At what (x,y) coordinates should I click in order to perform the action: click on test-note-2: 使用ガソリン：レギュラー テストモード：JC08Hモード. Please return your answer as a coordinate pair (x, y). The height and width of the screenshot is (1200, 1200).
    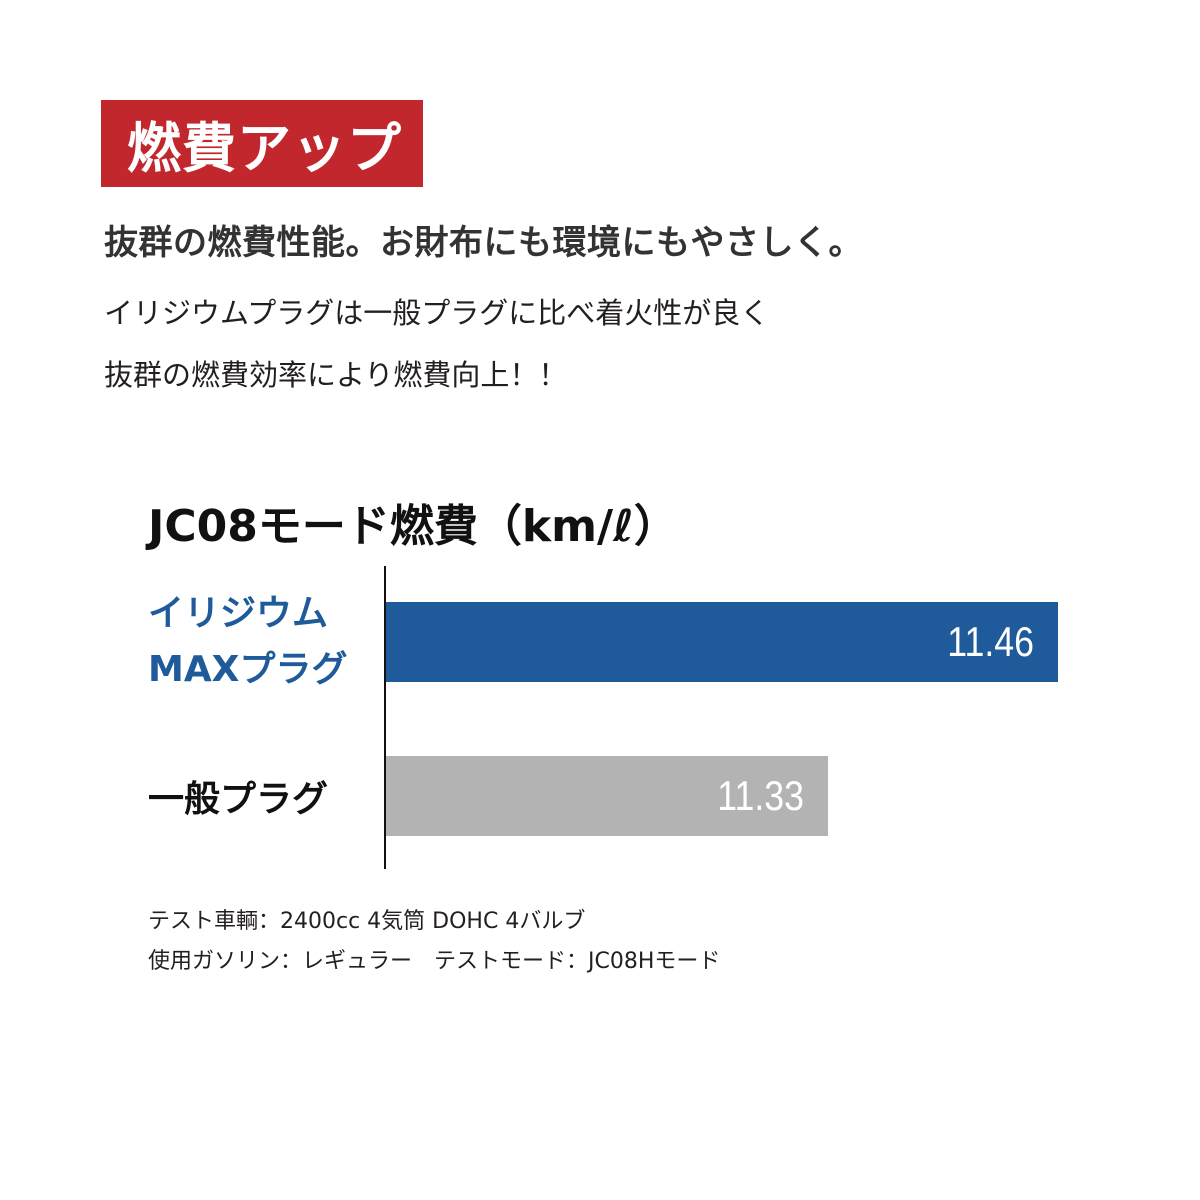
    Looking at the image, I should click on (434, 961).